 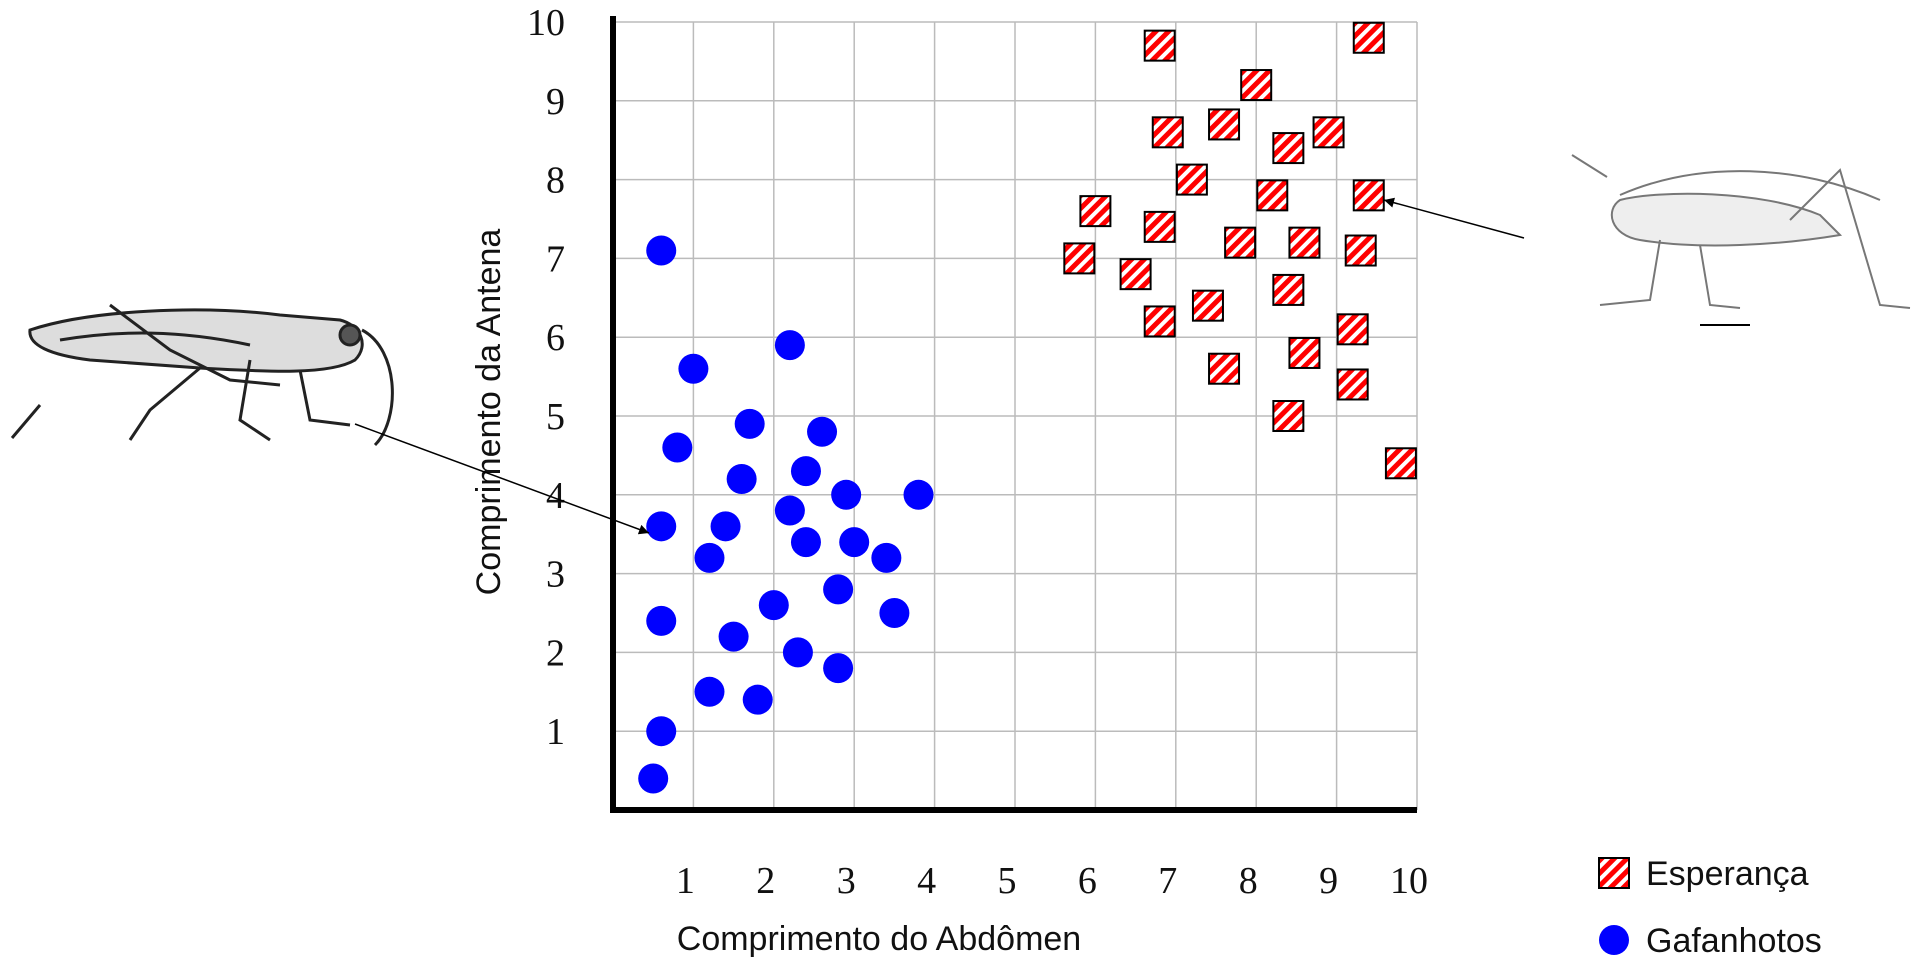 I want to click on x-tick-label: 3, so click(x=846, y=881).